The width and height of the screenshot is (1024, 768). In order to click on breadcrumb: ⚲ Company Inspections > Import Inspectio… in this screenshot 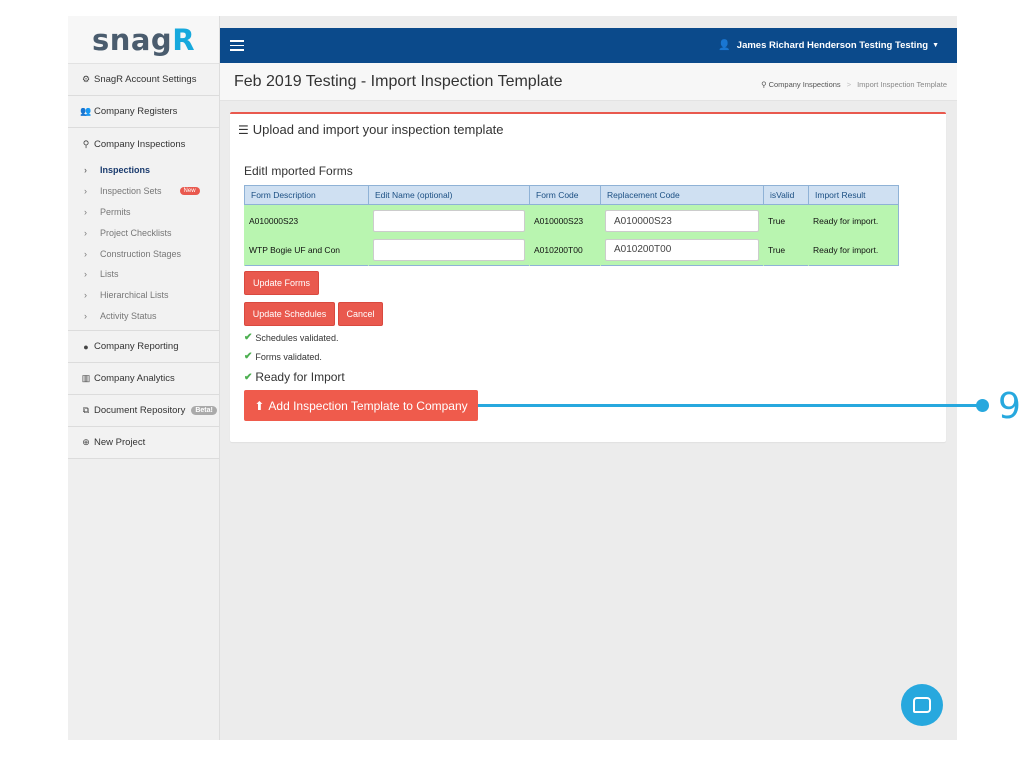, I will do `click(854, 84)`.